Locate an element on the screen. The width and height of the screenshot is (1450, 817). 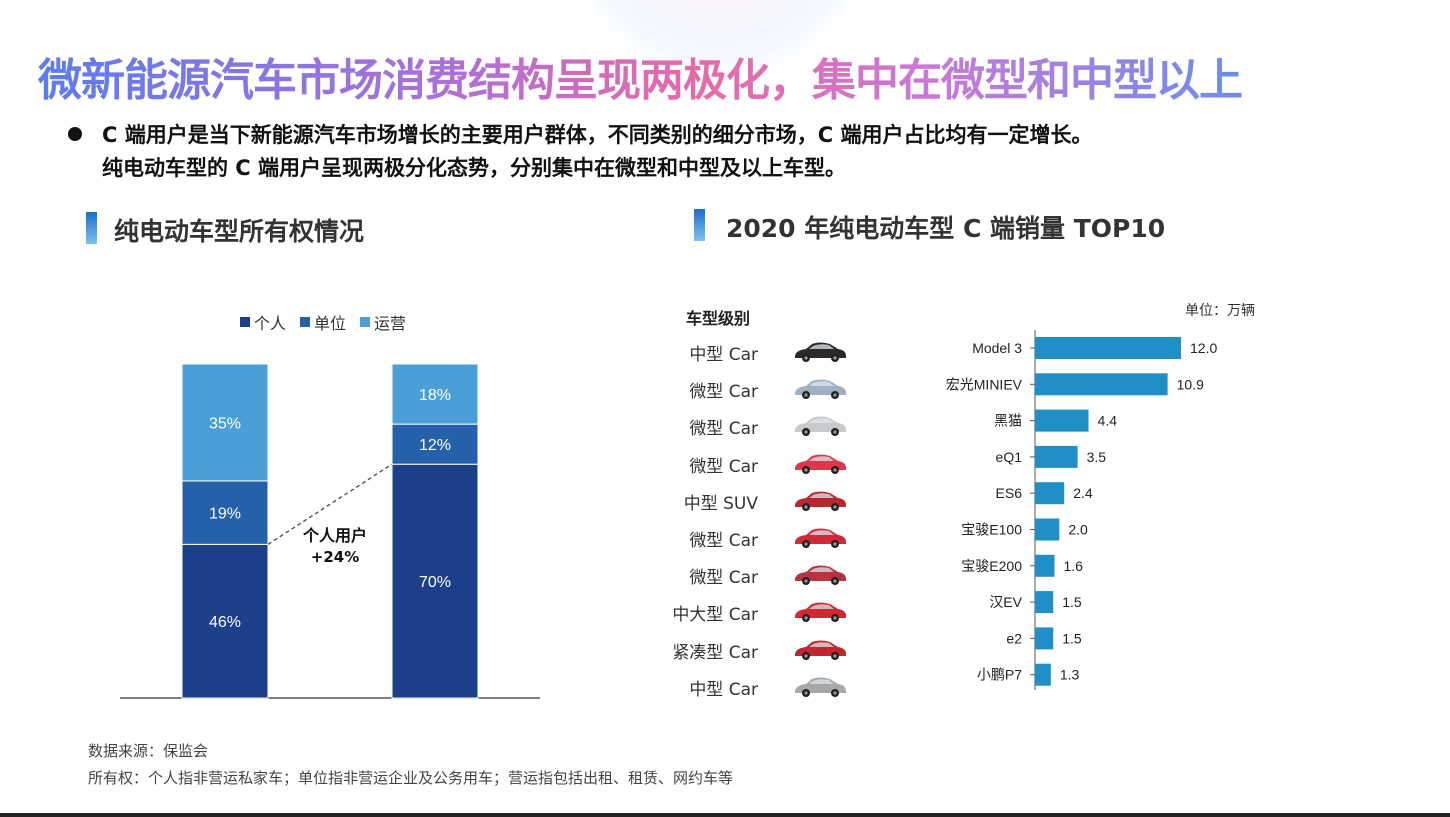
growth-annotation-value: +24% is located at coordinates (335, 557).